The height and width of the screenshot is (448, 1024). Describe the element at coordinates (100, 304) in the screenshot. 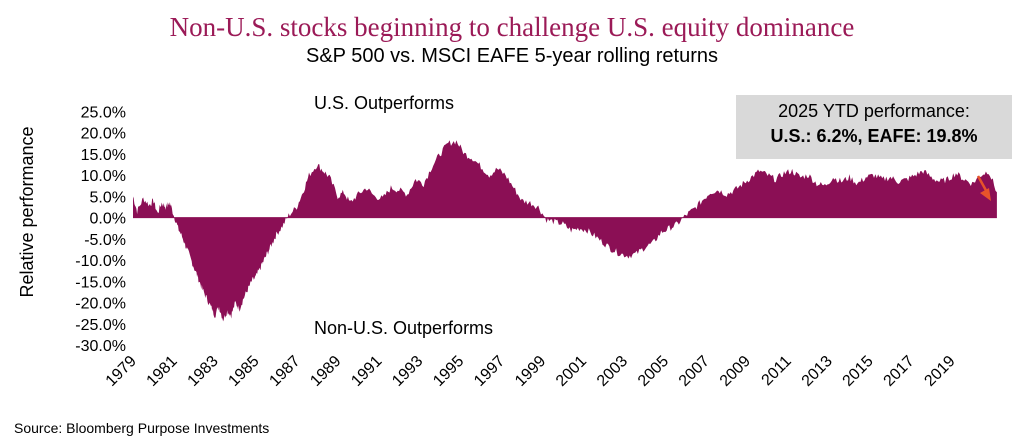

I see `y-tick-label: -20.0%` at that location.